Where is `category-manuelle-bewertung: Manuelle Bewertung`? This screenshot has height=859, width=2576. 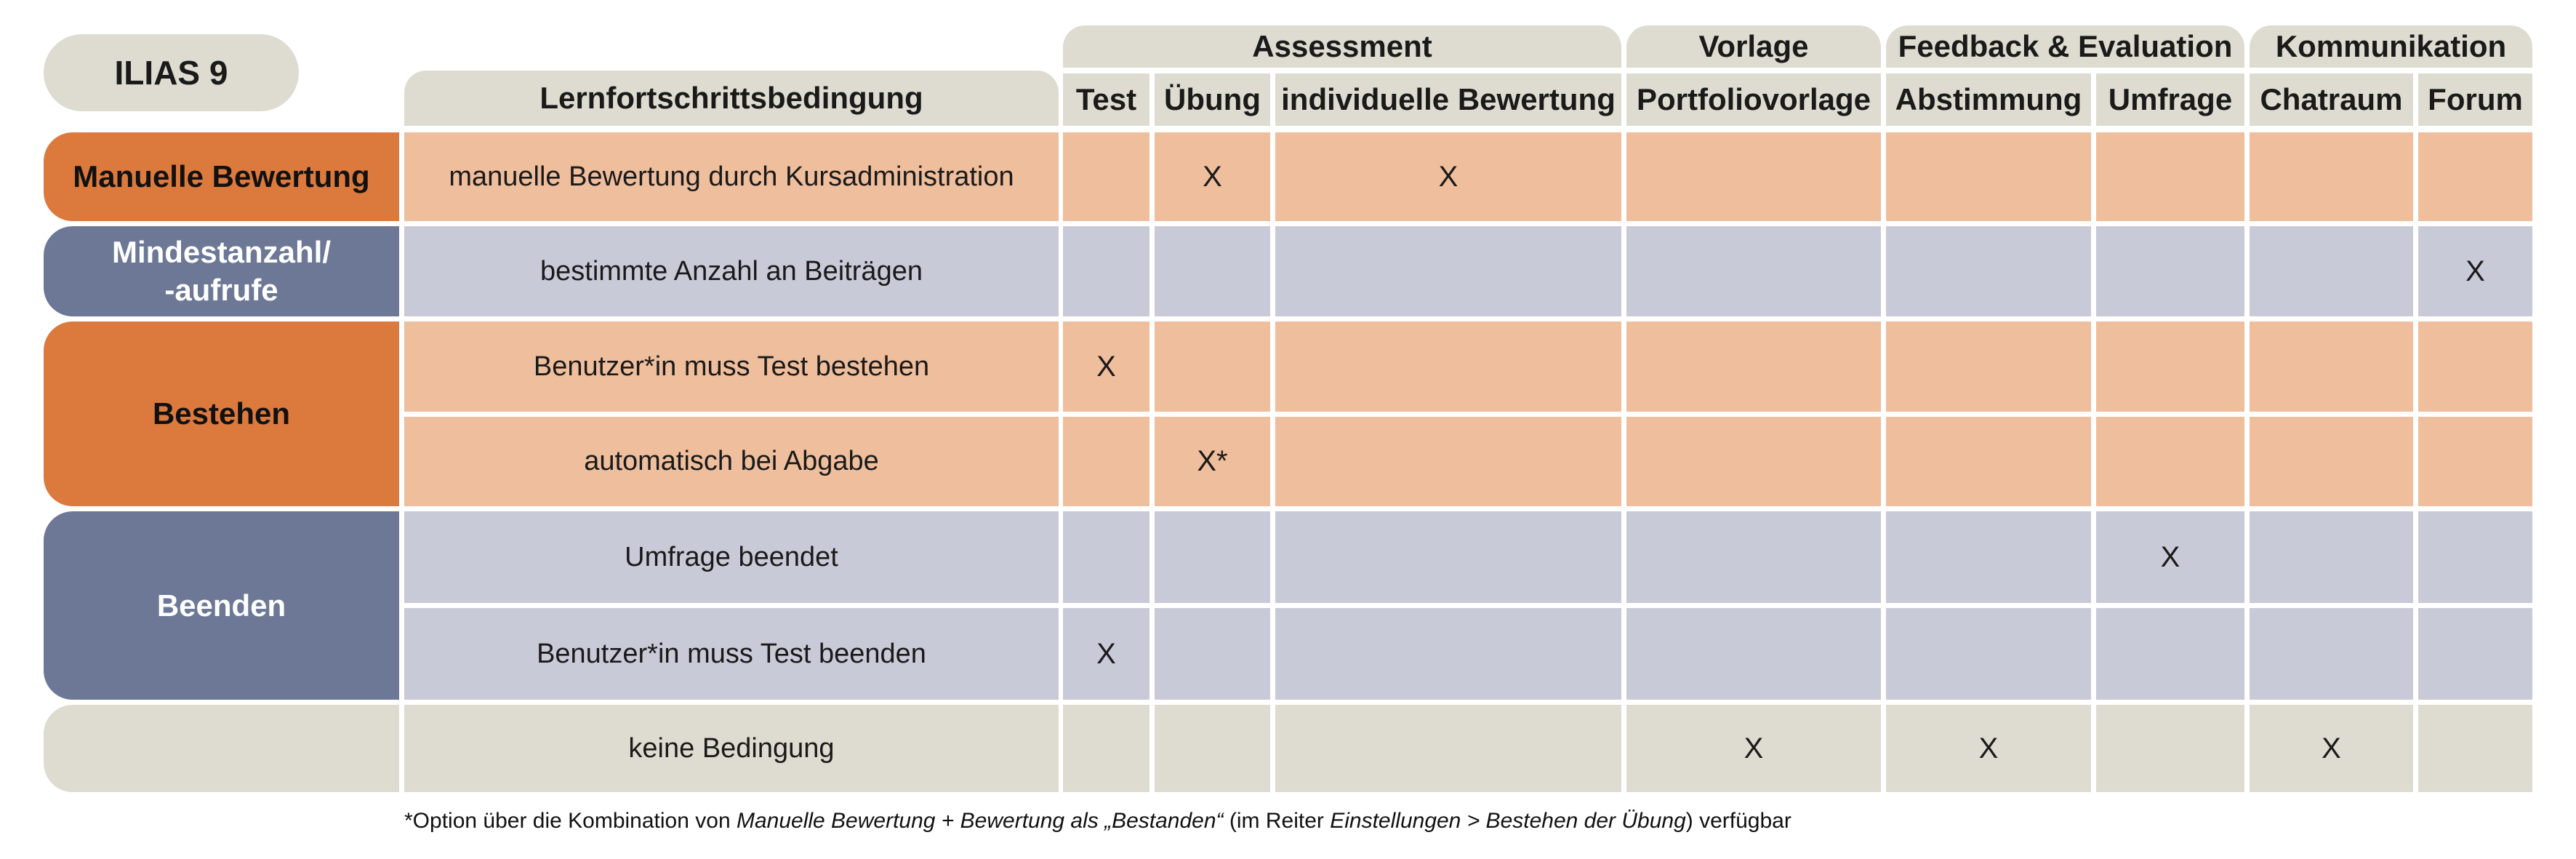 category-manuelle-bewertung: Manuelle Bewertung is located at coordinates (222, 176).